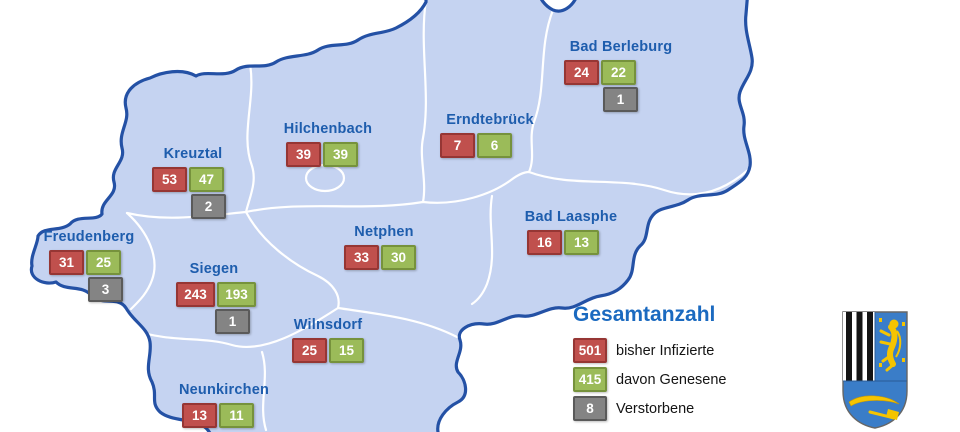  What do you see at coordinates (590, 350) in the screenshot?
I see `infected-total-badge: 501` at bounding box center [590, 350].